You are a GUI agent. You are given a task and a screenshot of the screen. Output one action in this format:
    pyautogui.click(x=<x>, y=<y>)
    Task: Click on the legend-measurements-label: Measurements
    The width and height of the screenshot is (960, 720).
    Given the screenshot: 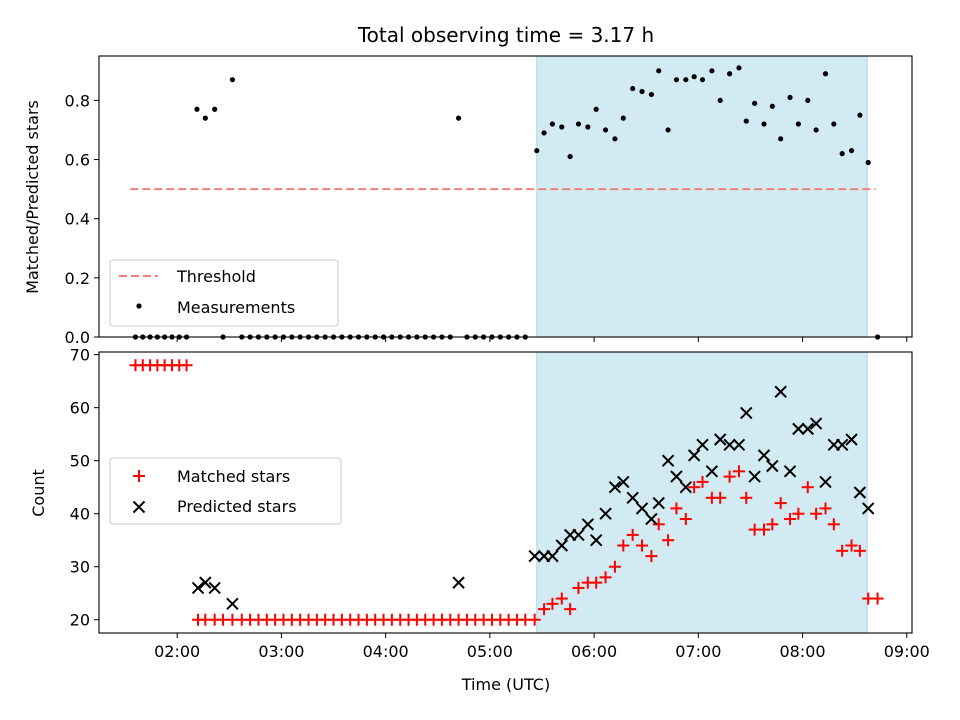 What is the action you would take?
    pyautogui.click(x=236, y=307)
    